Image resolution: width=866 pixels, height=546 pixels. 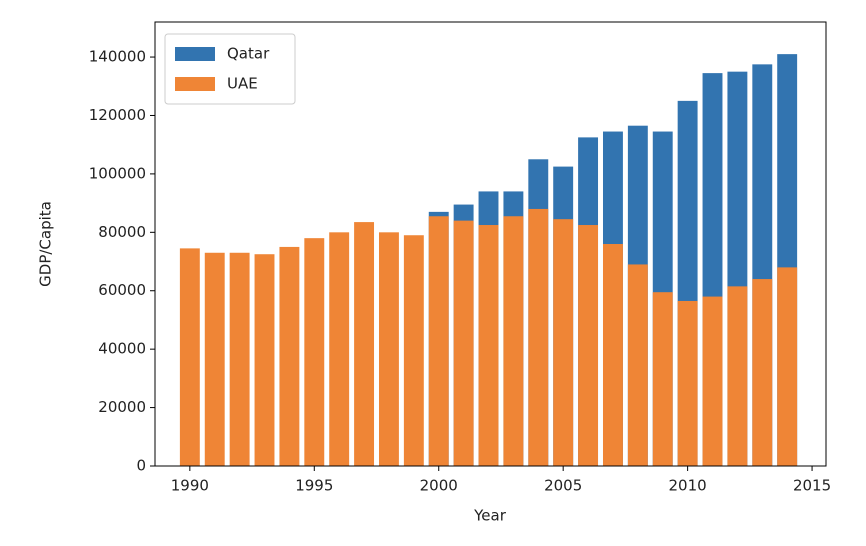 What do you see at coordinates (117, 115) in the screenshot?
I see `y-tick-label: 120000` at bounding box center [117, 115].